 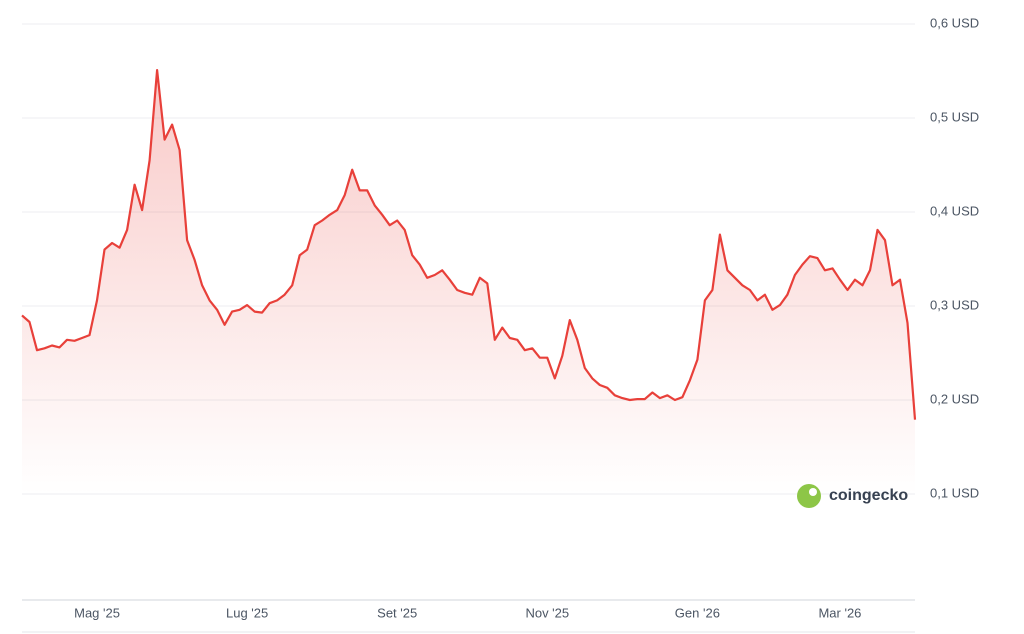 What do you see at coordinates (697, 612) in the screenshot?
I see `x-tick-label: Gen '26` at bounding box center [697, 612].